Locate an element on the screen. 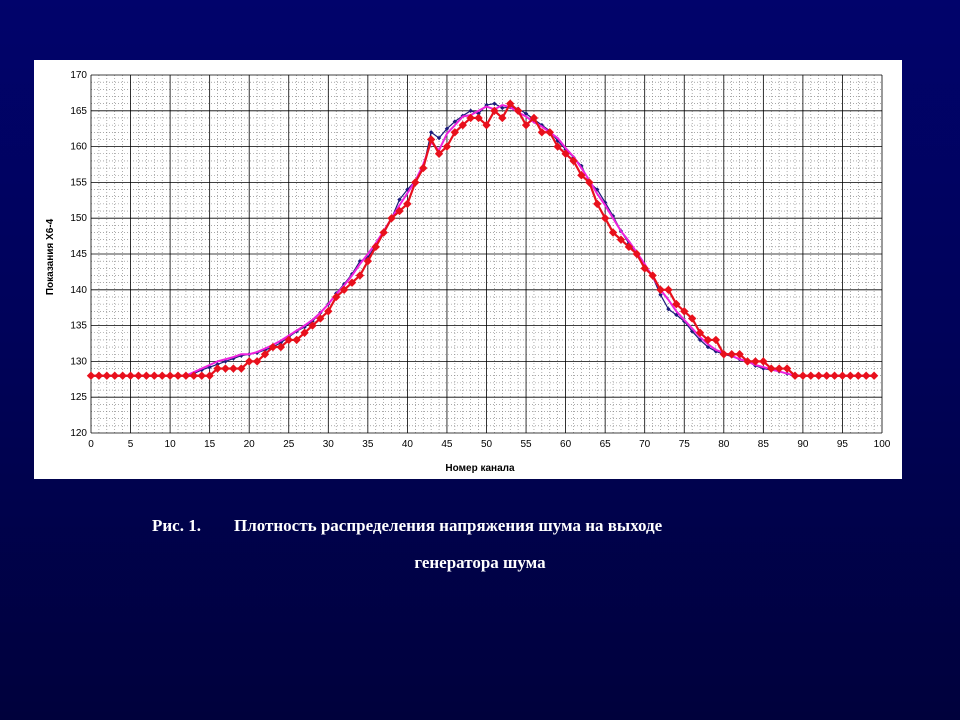 The image size is (960, 720). x-tick-label: 10 is located at coordinates (171, 444).